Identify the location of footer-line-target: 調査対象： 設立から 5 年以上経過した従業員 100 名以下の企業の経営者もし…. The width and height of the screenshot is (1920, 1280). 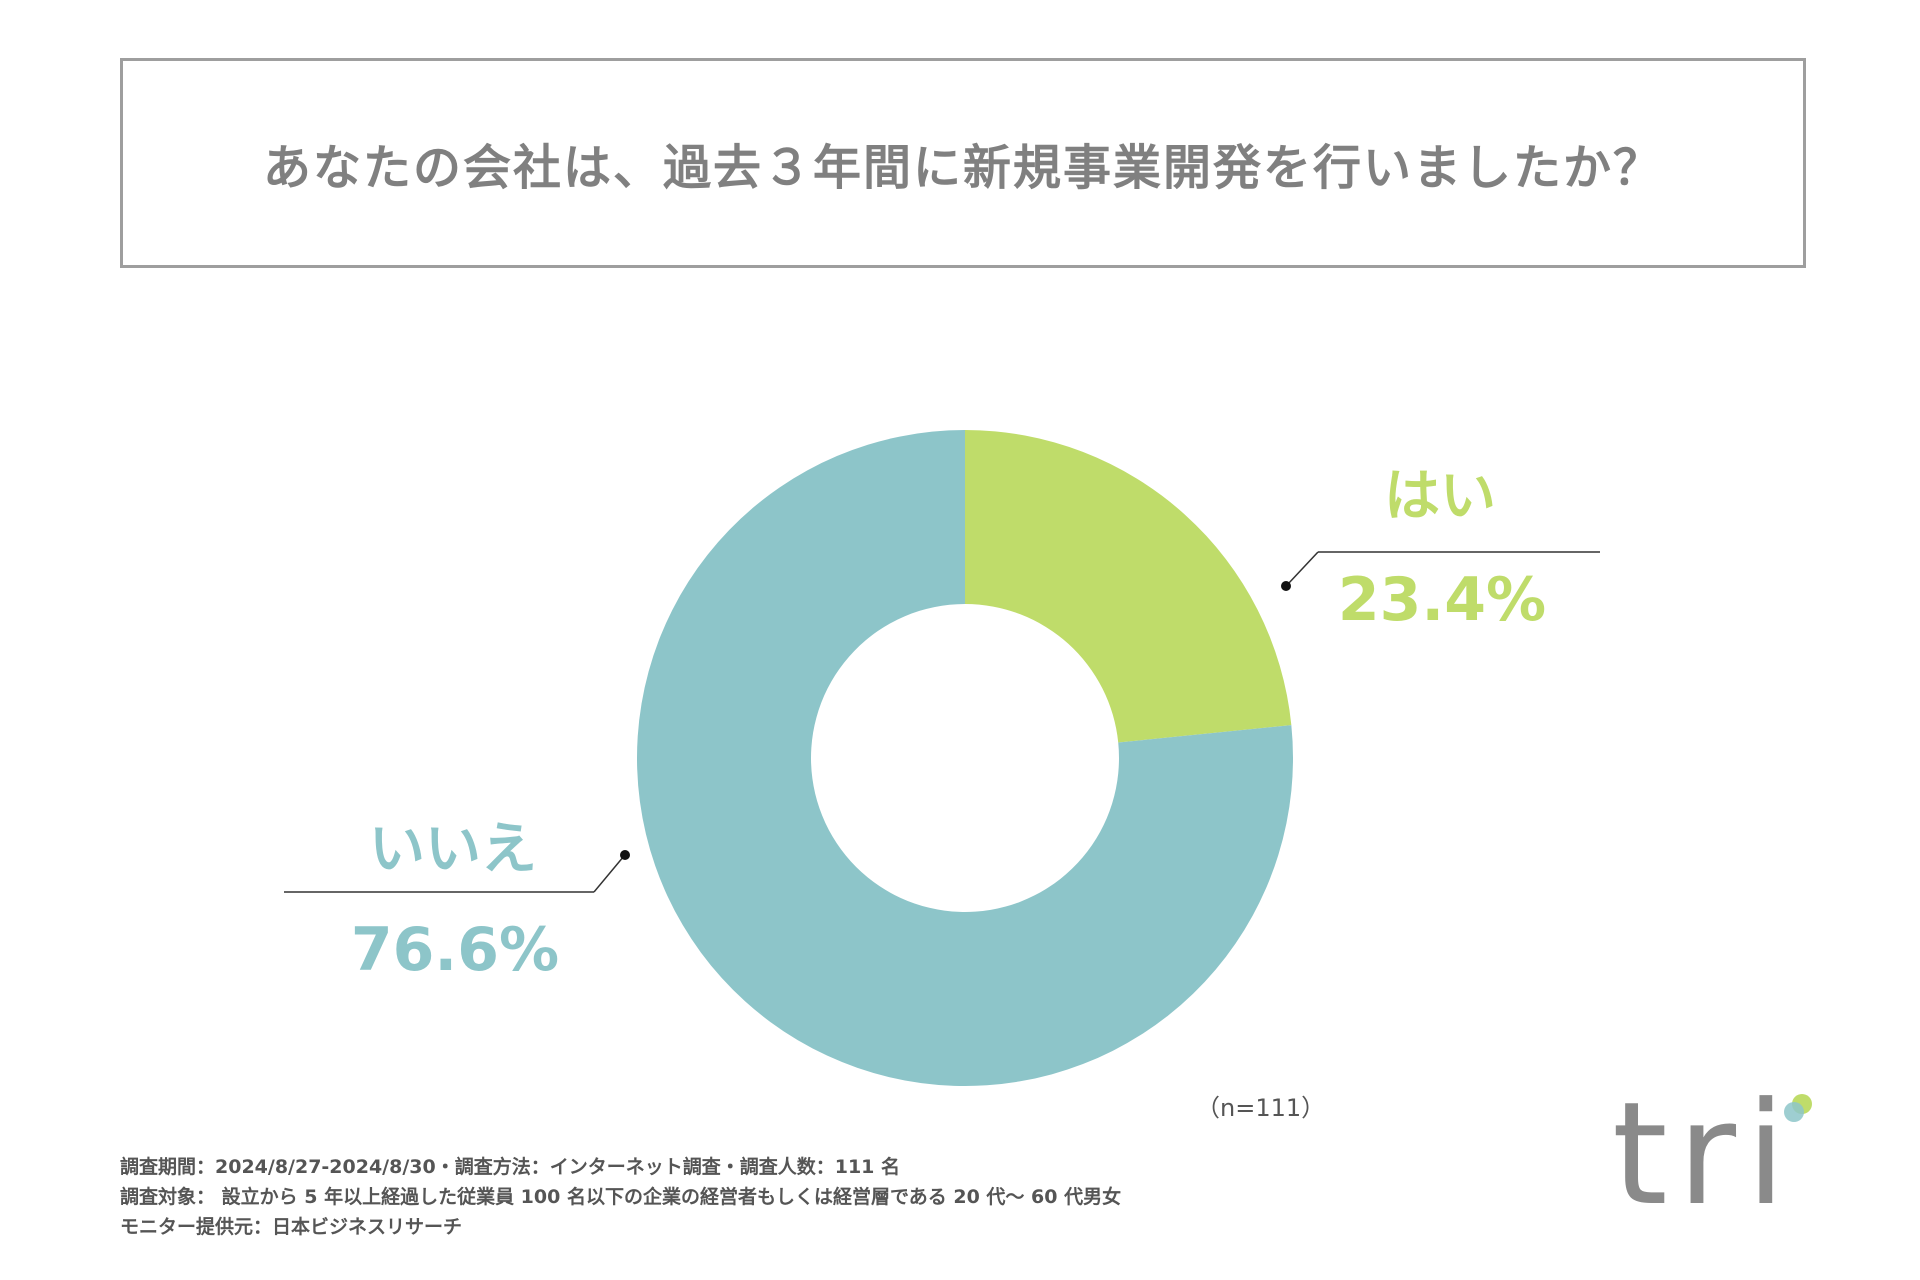
(621, 1197).